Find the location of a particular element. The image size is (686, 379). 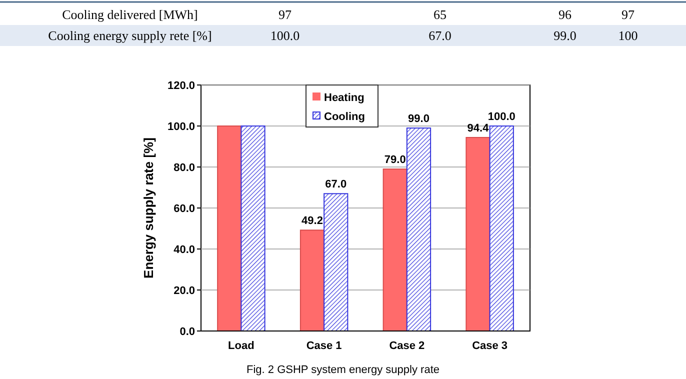

y-tick-label: 120.0 is located at coordinates (181, 86).